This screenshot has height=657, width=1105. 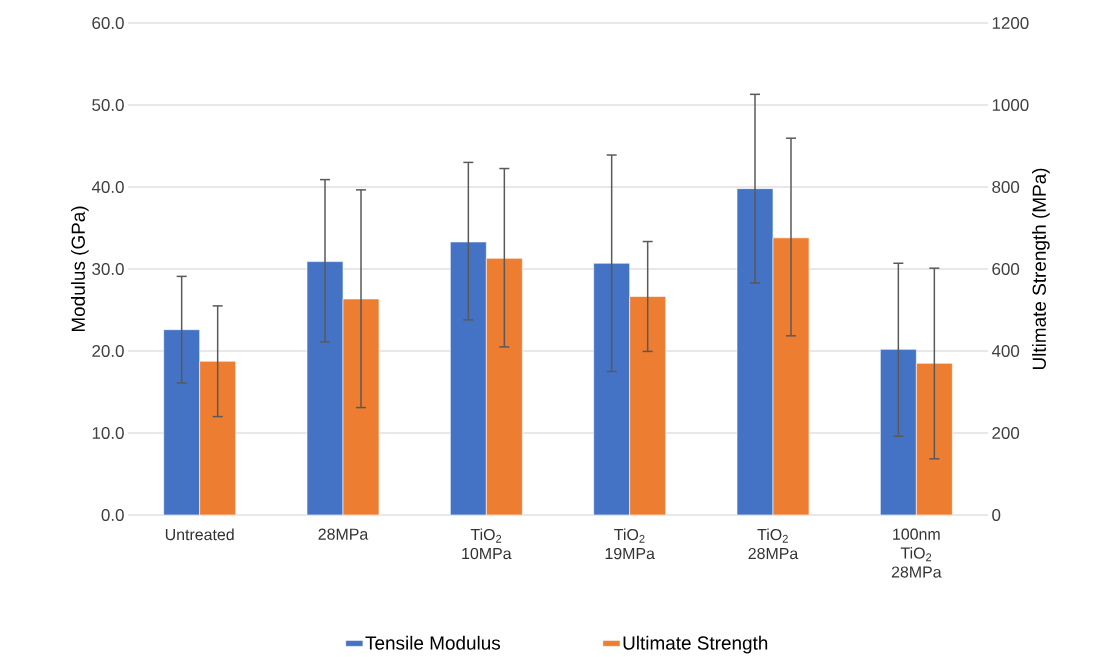 What do you see at coordinates (112, 515) in the screenshot?
I see `y-tick-label: 0.0` at bounding box center [112, 515].